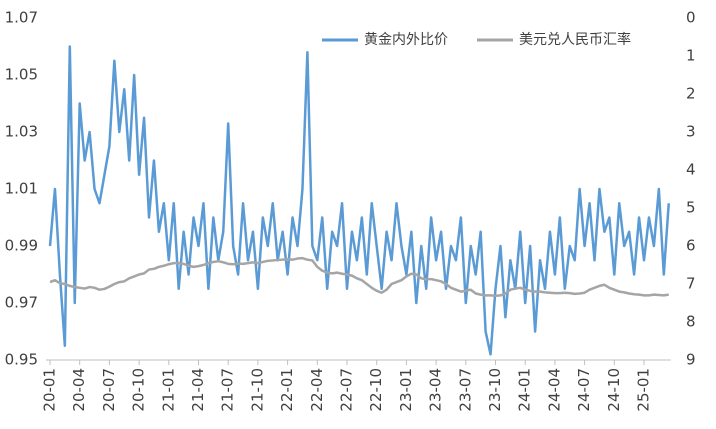  I want to click on x-tick-label: 23-07, so click(465, 390).